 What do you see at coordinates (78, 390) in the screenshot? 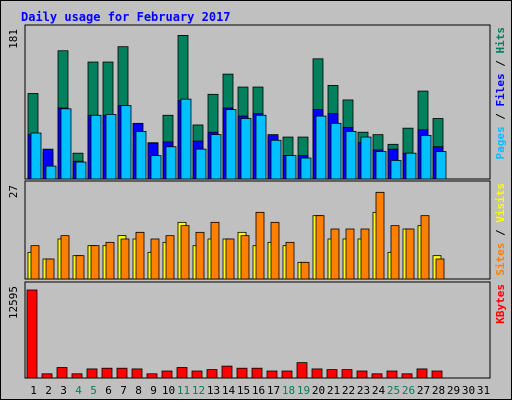
I see `day-label-4: 4` at bounding box center [78, 390].